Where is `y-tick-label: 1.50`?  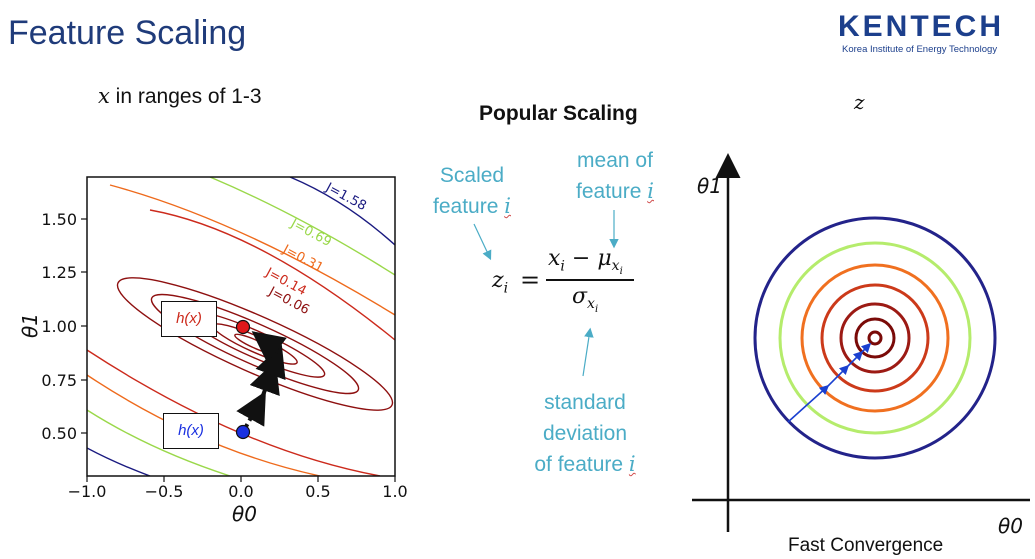
y-tick-label: 1.50 is located at coordinates (59, 219).